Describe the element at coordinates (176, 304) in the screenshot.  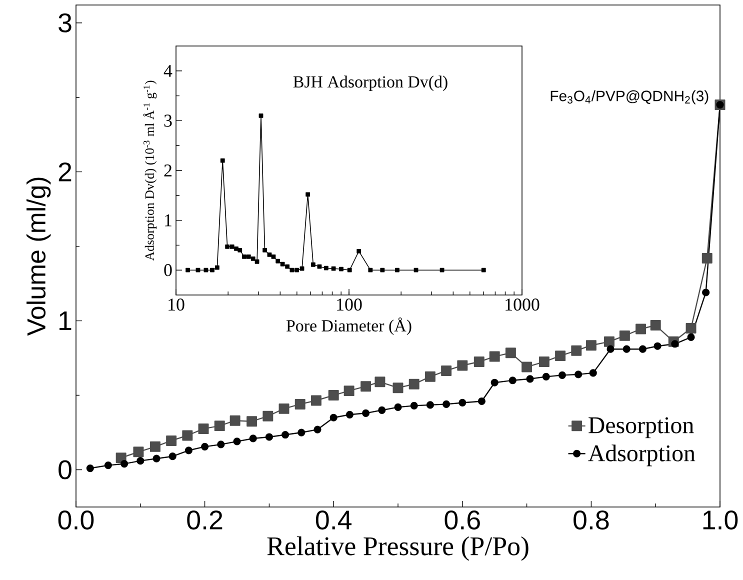
I see `x-tick-label: 10` at that location.